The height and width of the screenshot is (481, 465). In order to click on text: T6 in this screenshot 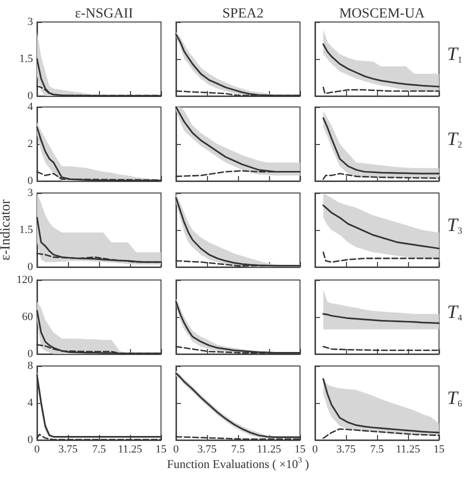, I will do `click(455, 398)`.